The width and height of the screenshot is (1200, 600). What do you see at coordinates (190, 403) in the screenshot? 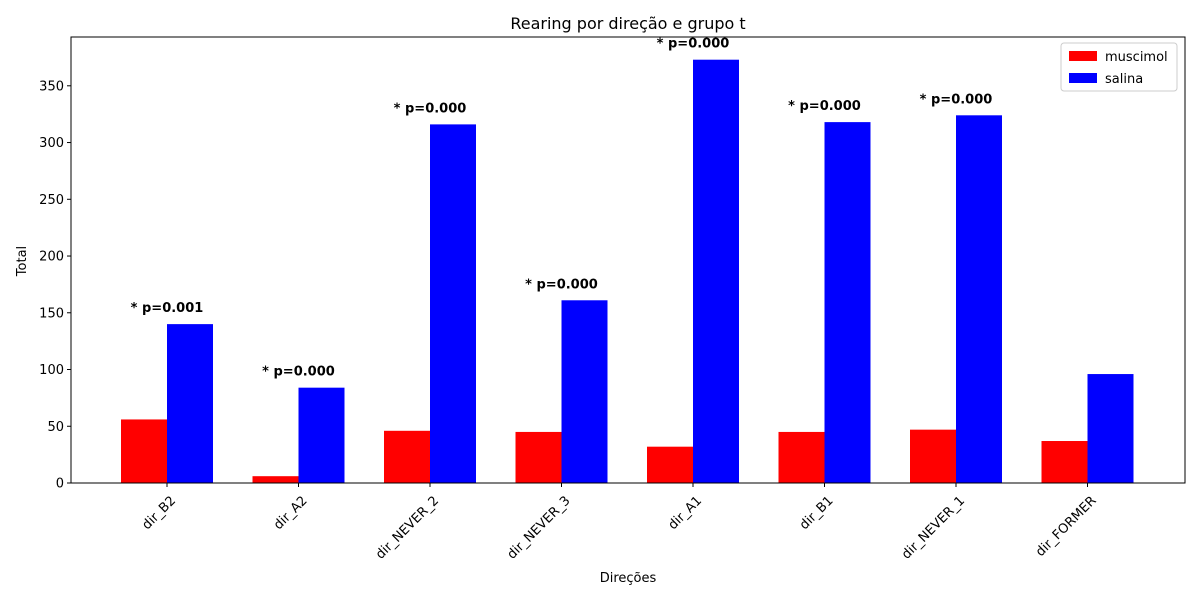
I see `bar-salina-dir_B2` at bounding box center [190, 403].